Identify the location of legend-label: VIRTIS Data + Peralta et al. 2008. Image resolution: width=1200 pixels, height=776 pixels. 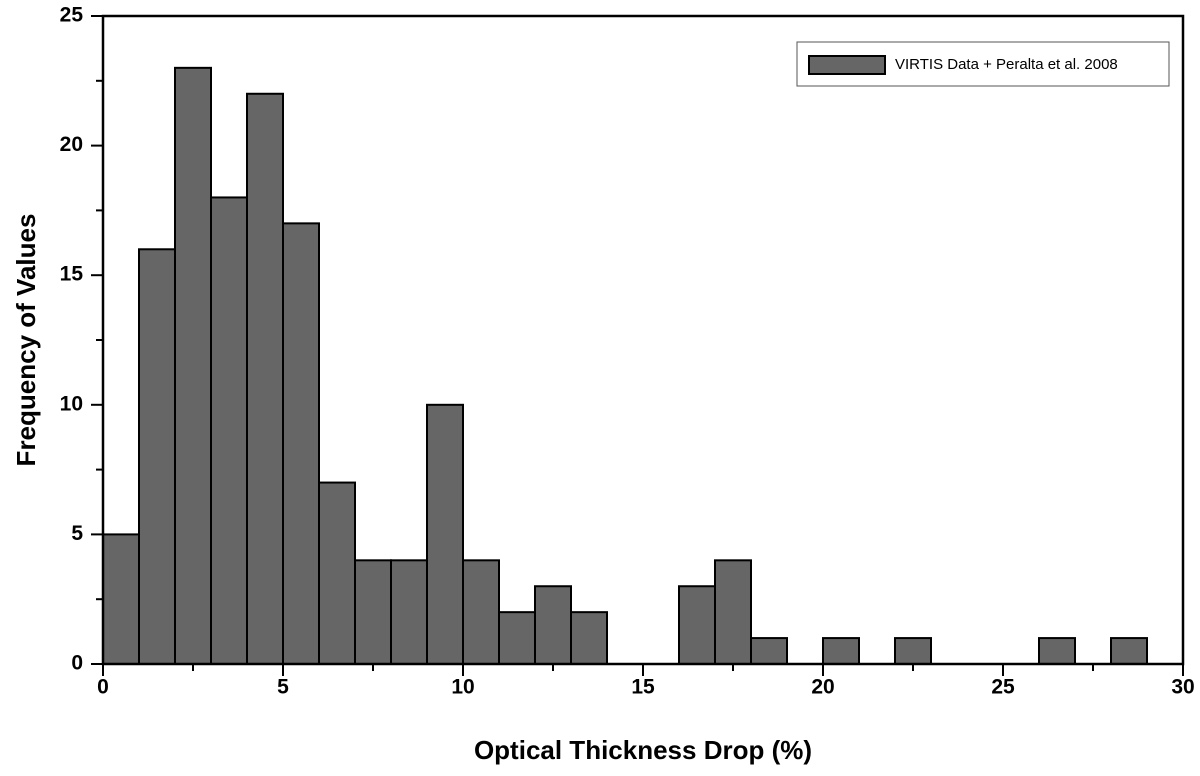
(1006, 64).